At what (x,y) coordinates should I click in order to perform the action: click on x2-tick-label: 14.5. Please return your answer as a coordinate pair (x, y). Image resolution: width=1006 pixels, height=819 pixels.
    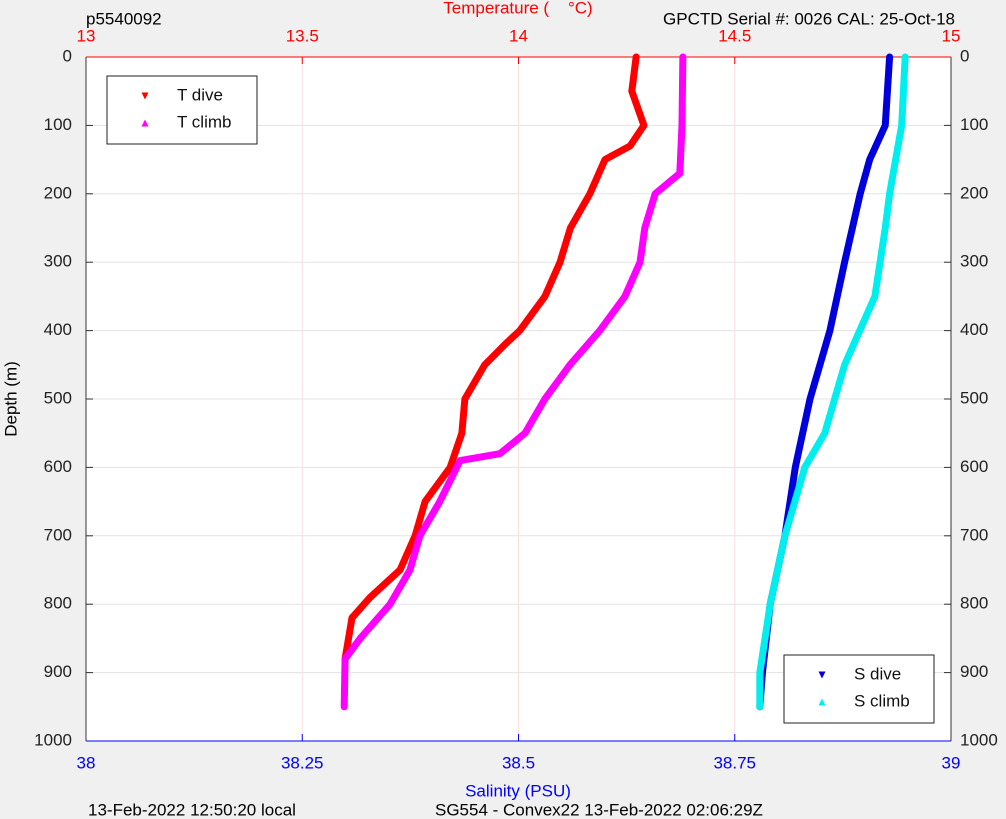
    Looking at the image, I should click on (734, 35).